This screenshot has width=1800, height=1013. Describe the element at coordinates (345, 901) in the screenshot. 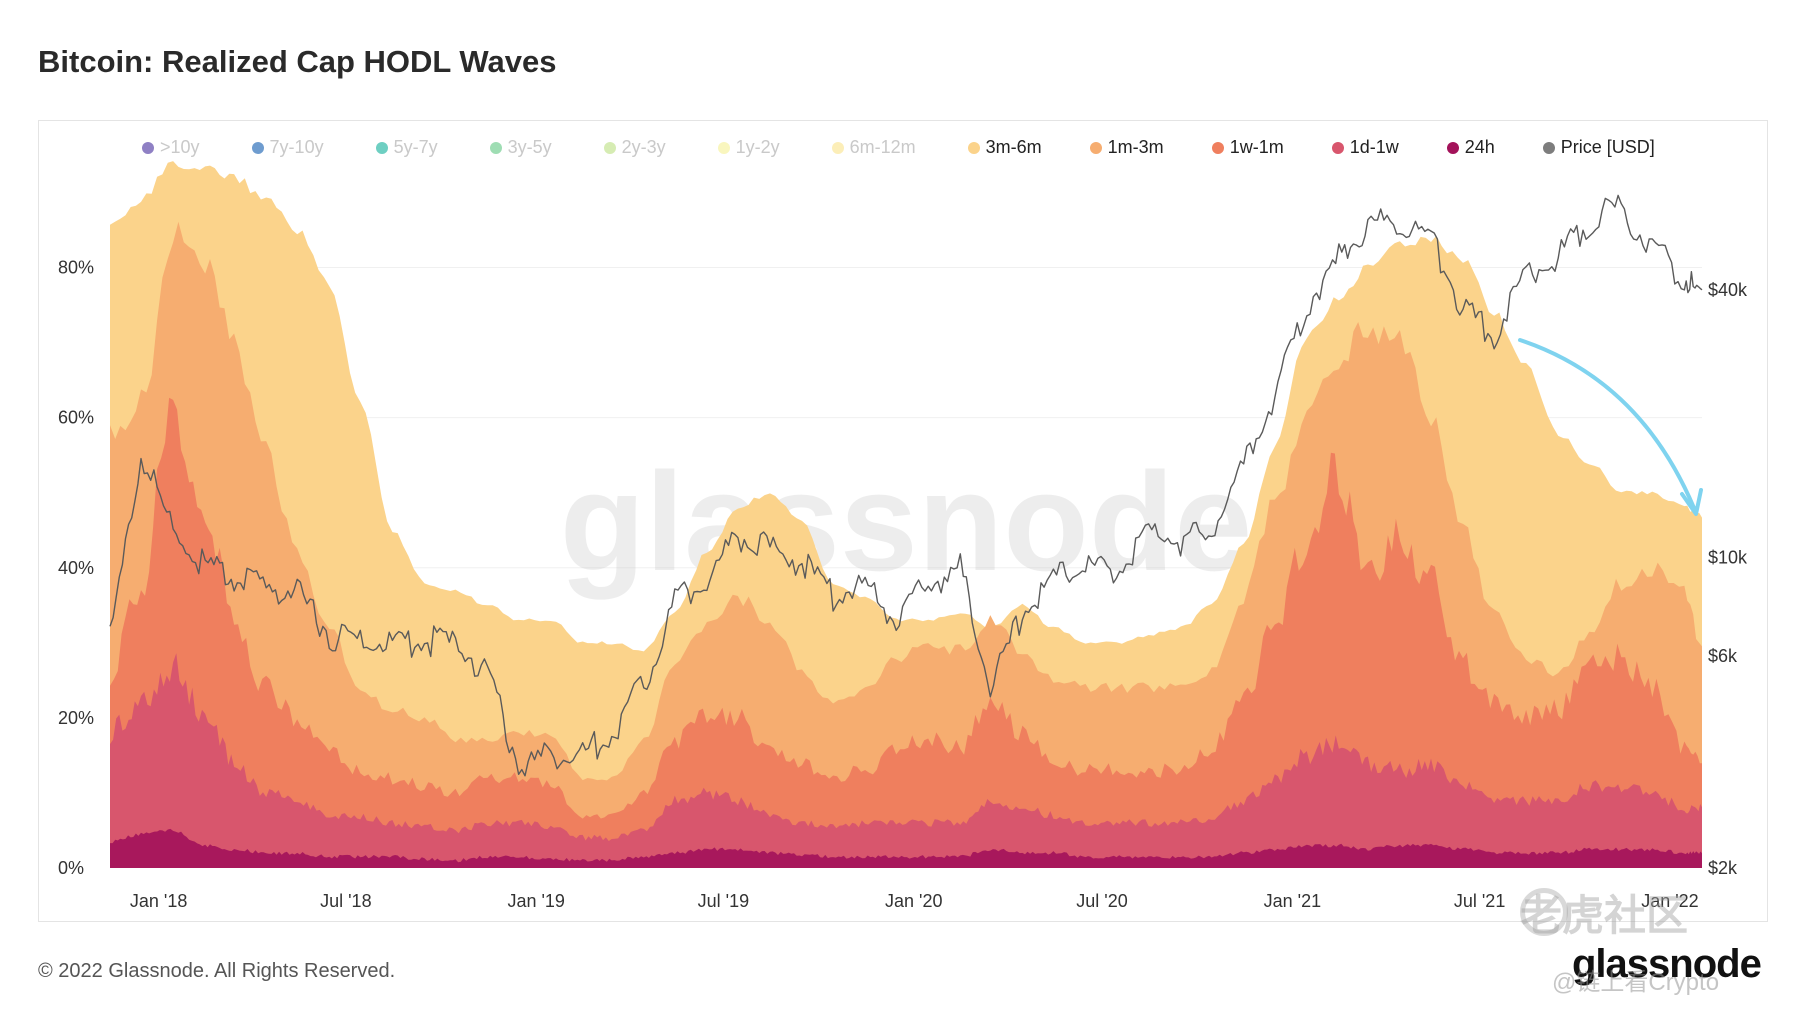

I see `x-axis-tick: Jul '18` at that location.